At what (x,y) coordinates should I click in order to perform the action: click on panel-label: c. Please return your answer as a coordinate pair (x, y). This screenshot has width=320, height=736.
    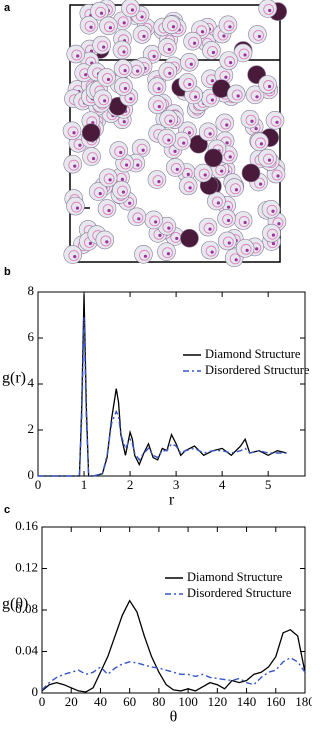
    Looking at the image, I should click on (7, 510).